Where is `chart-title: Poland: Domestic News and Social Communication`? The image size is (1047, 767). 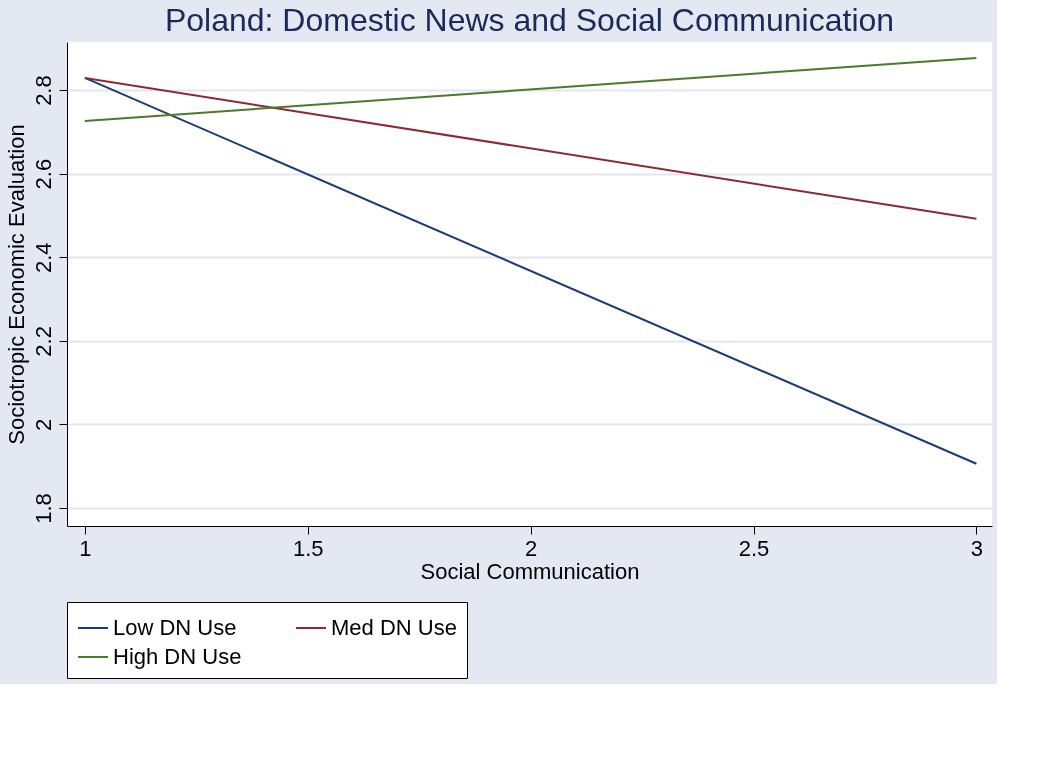 chart-title: Poland: Domestic News and Social Communication is located at coordinates (529, 20).